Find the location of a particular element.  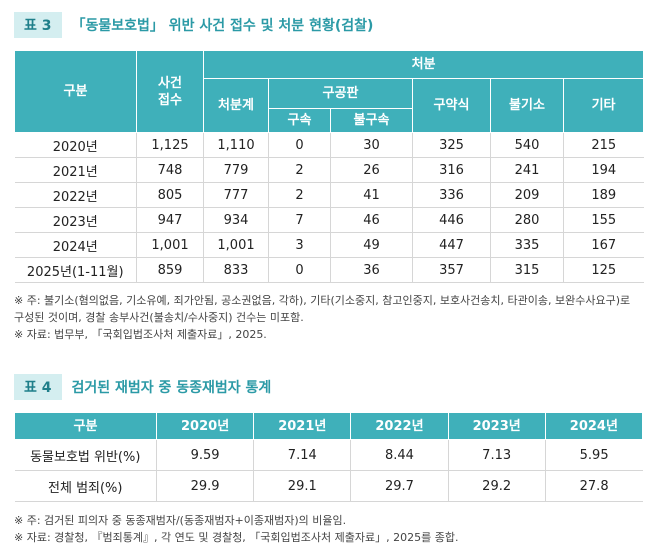

table-cell: 3 is located at coordinates (299, 245).